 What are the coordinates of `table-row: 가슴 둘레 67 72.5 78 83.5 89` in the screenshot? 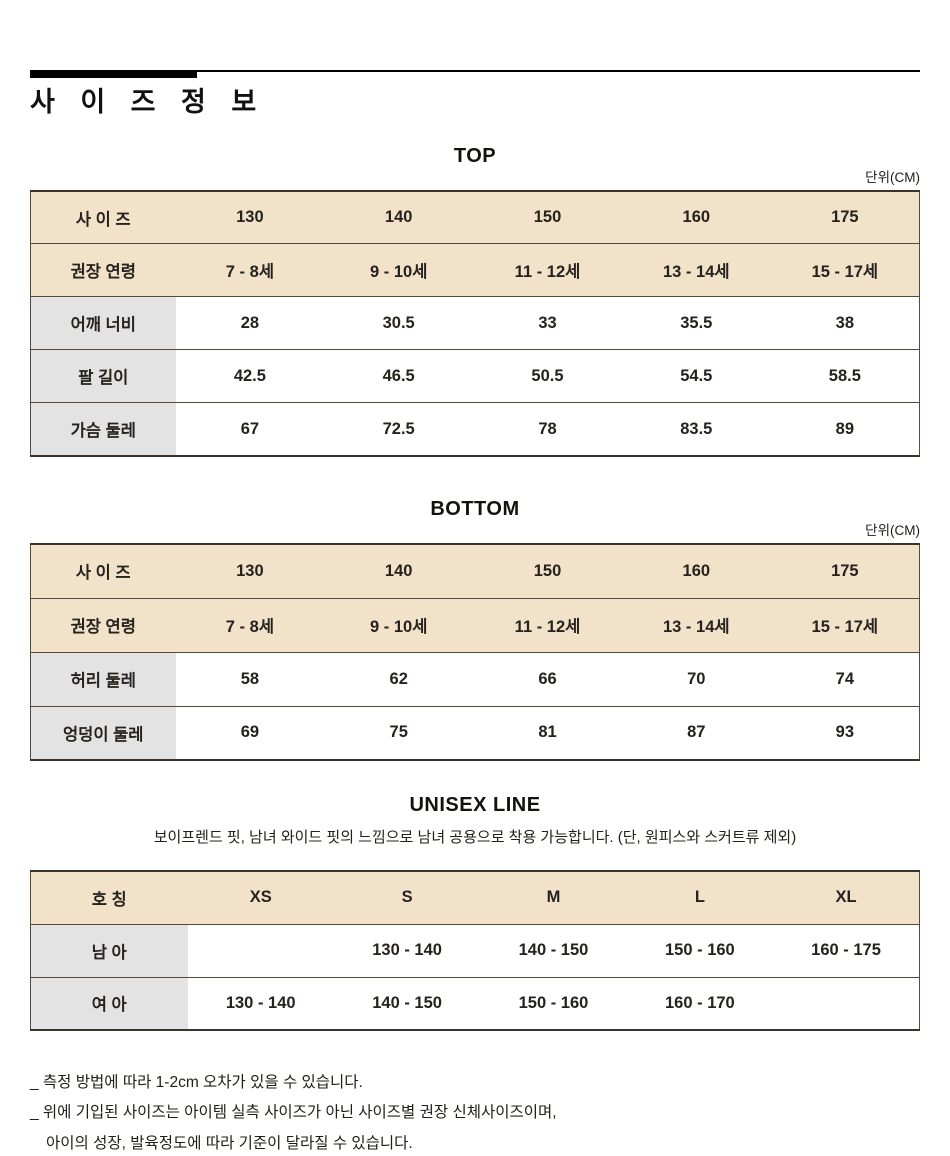 It's located at (475, 429).